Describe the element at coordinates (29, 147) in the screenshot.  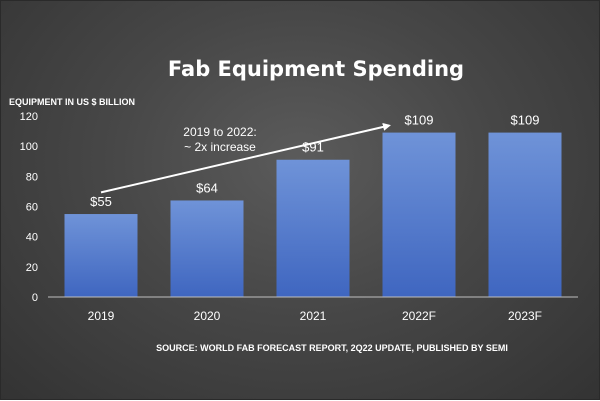
I see `y-tick-label: 100` at that location.